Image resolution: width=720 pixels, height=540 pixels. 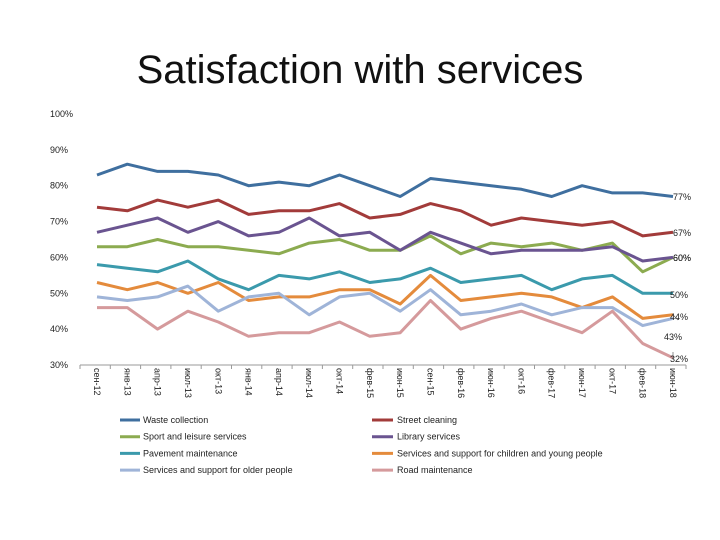 What do you see at coordinates (491, 383) in the screenshot?
I see `x-tick-label: июн-16` at bounding box center [491, 383].